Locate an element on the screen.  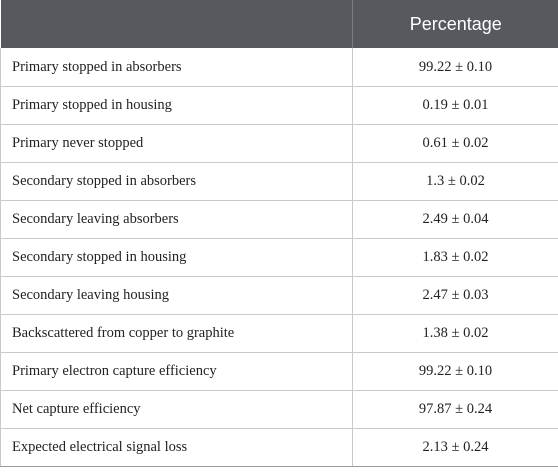
row-value: 2.49 ± 0.04 is located at coordinates (455, 219).